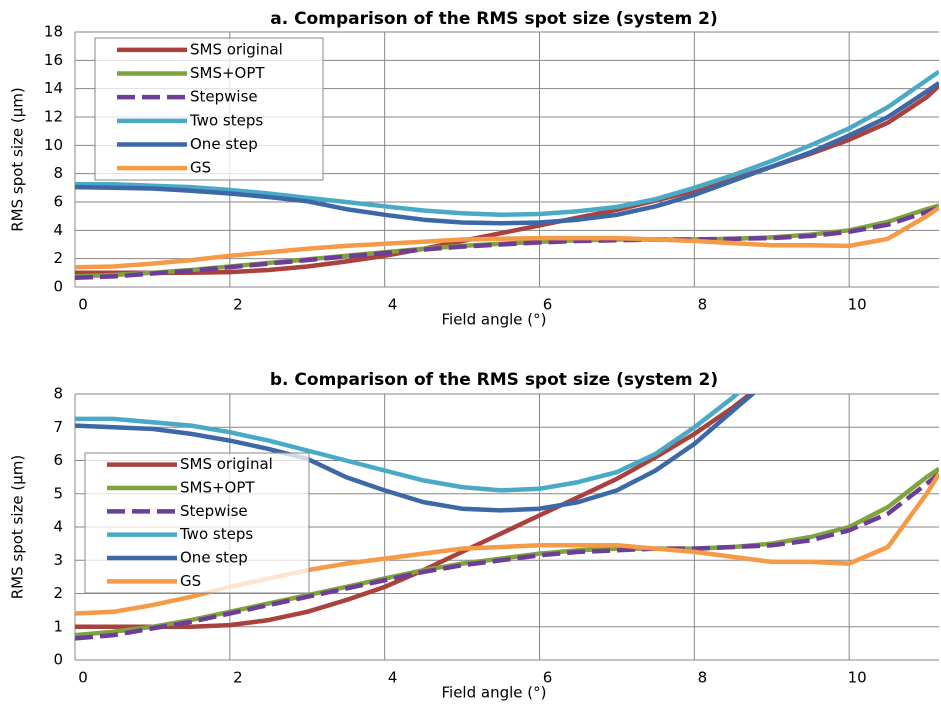 Image resolution: width=941 pixels, height=719 pixels. What do you see at coordinates (53, 60) in the screenshot?
I see `y-tick-label: 16` at bounding box center [53, 60].